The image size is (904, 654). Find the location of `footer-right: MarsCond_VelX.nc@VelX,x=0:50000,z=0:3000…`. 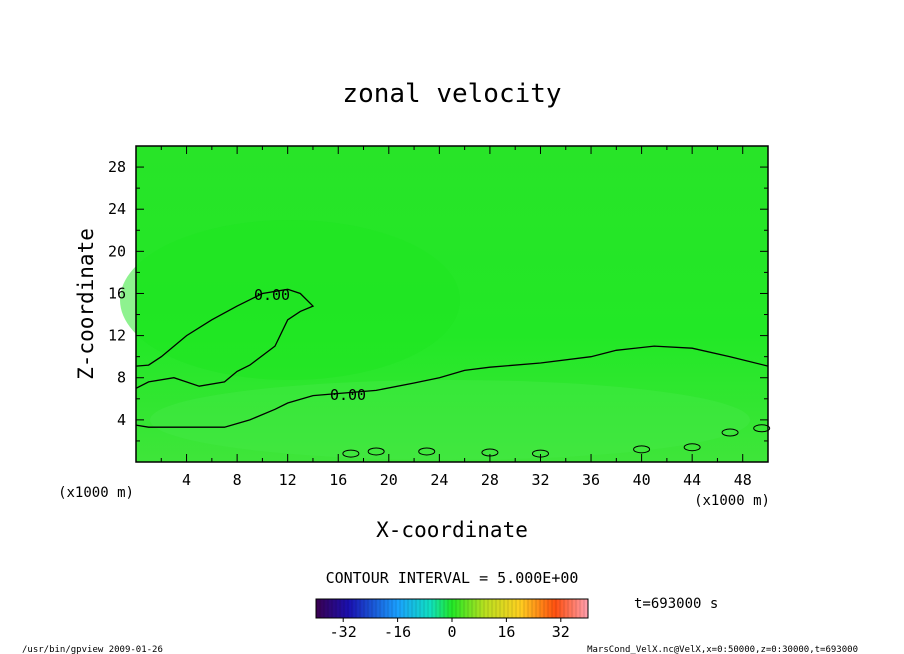

footer-right: MarsCond_VelX.nc@VelX,x=0:50000,z=0:3000… is located at coordinates (722, 649).